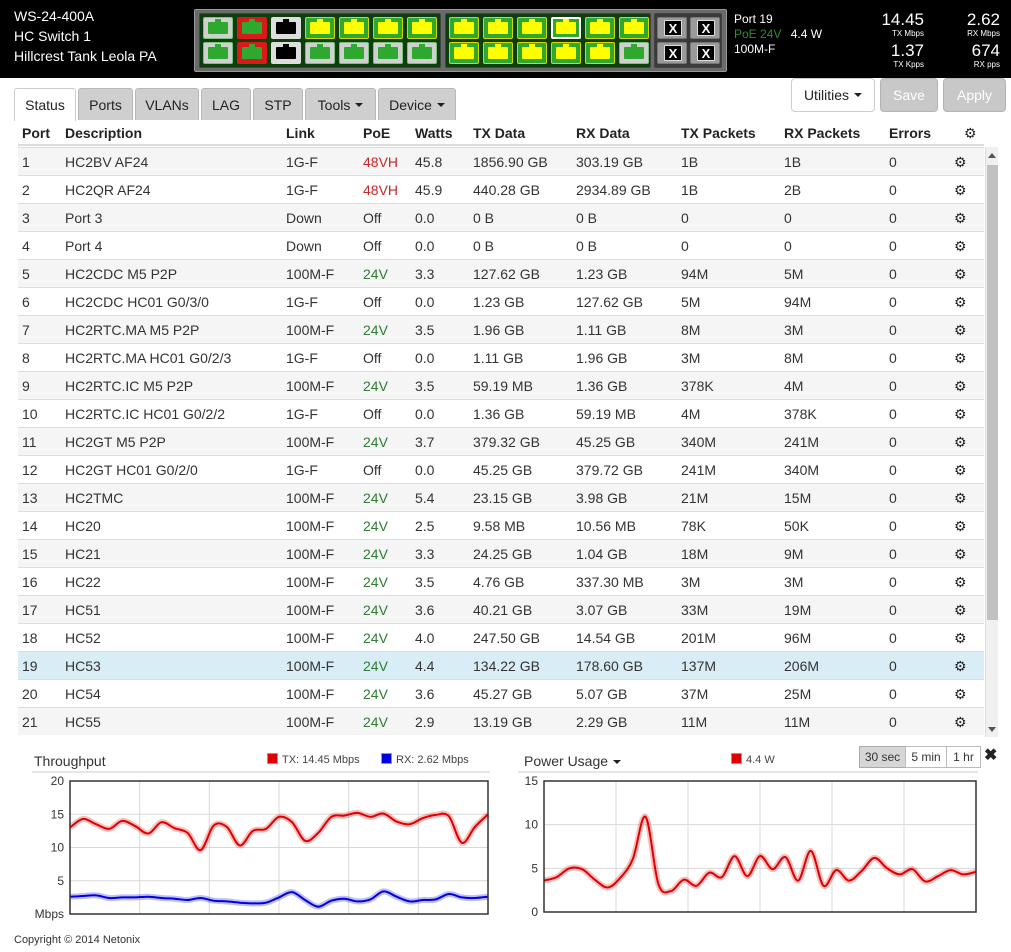 The height and width of the screenshot is (952, 1011). What do you see at coordinates (501, 245) in the screenshot?
I see `table-row: 4 Port 4 Down Off 0.0 0 B 0 B 0 0 0 ⚙` at bounding box center [501, 245].